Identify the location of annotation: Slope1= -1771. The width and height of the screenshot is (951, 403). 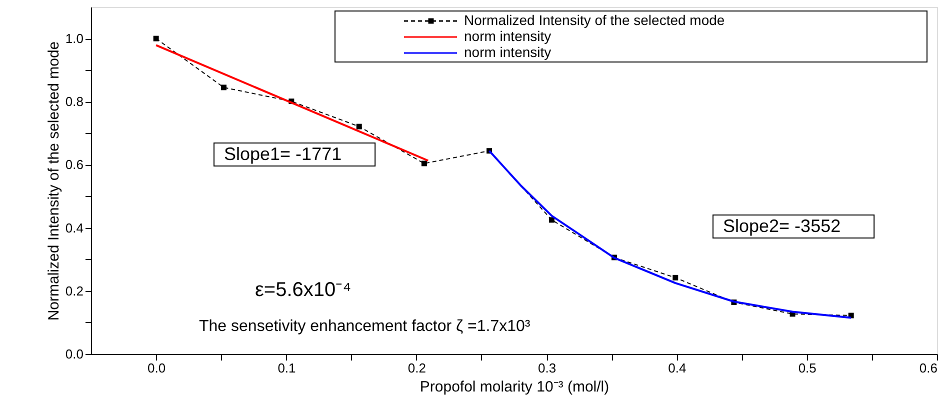
(283, 154).